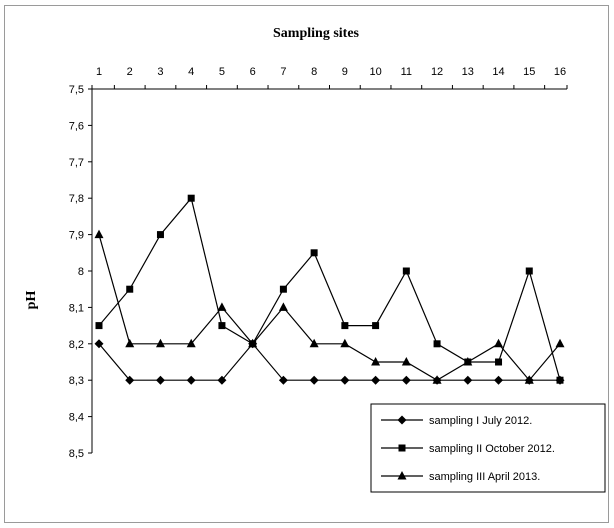  What do you see at coordinates (498, 72) in the screenshot?
I see `x-tick-label: 14` at bounding box center [498, 72].